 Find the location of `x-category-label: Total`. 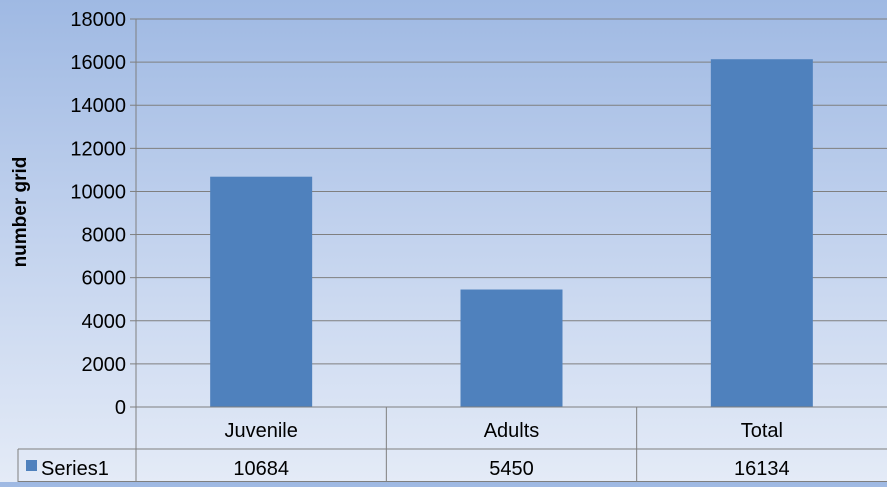

x-category-label: Total is located at coordinates (762, 431).